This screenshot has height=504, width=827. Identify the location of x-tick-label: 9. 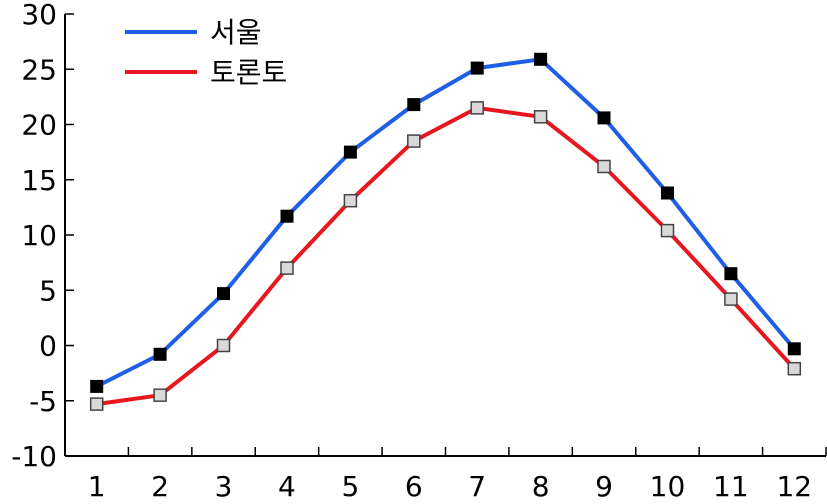
(604, 486).